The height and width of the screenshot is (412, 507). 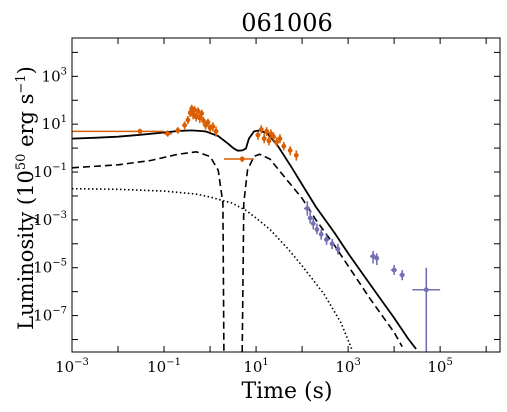 What do you see at coordinates (26, 124) in the screenshot?
I see `y-axis-label-tail: erg s` at bounding box center [26, 124].